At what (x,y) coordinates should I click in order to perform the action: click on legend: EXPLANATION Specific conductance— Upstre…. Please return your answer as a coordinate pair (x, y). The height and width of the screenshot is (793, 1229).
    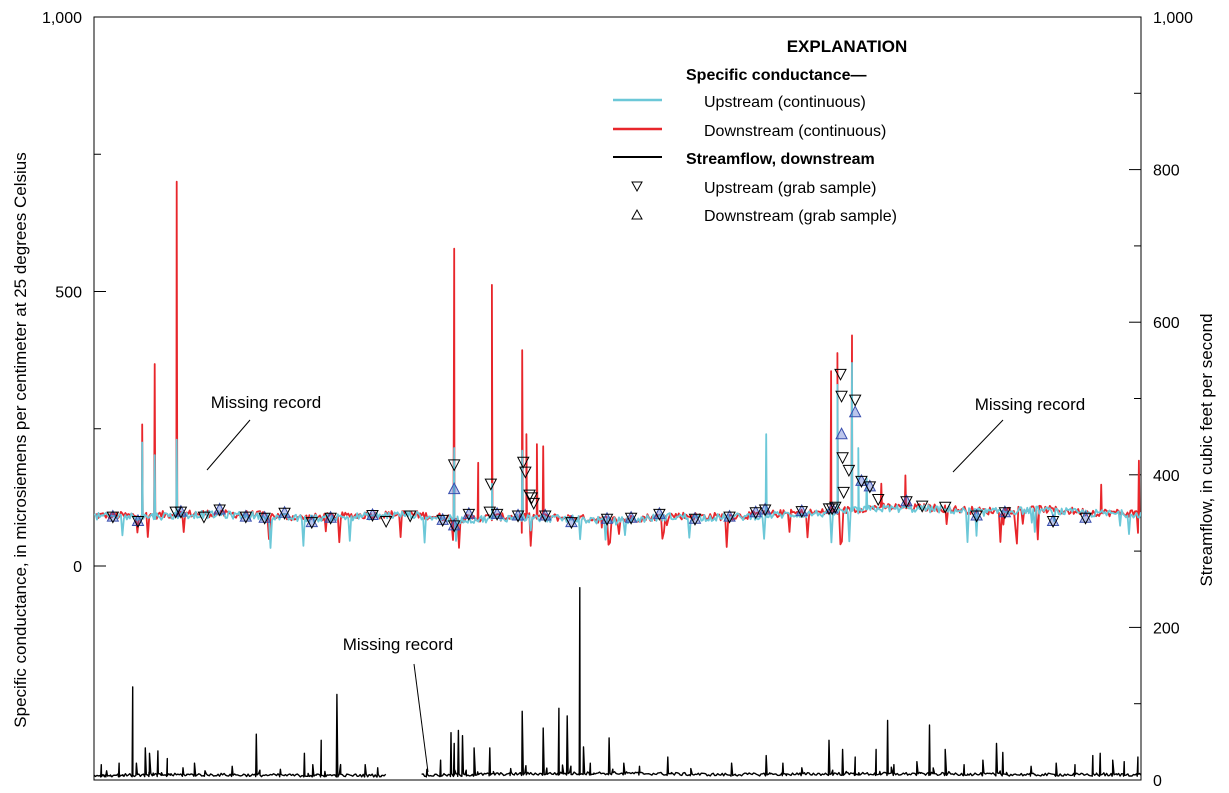
    Looking at the image, I should click on (760, 131).